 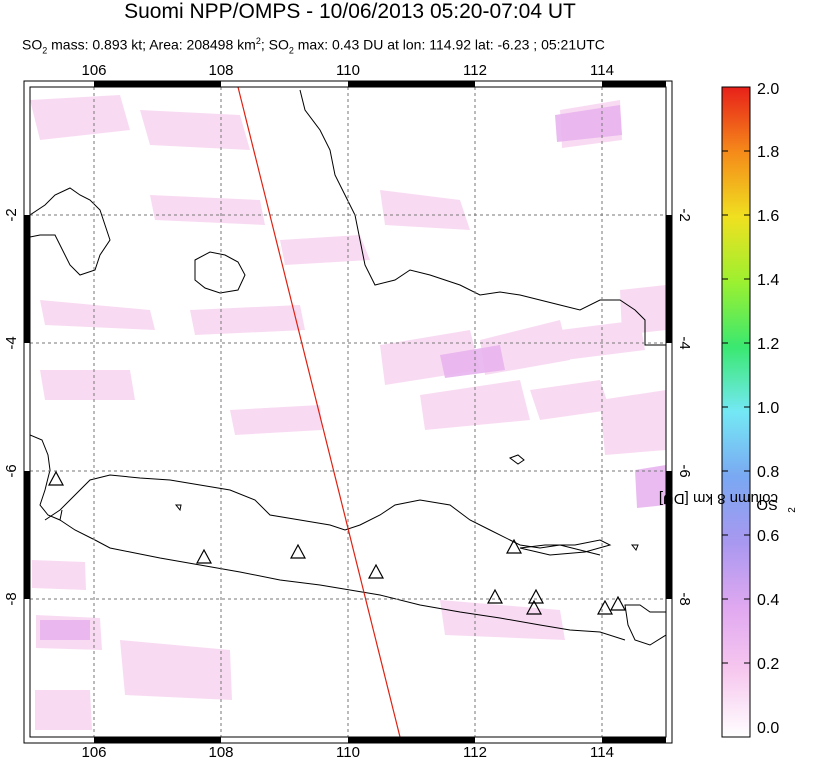 I want to click on colorbar-tick-label: 1.4, so click(x=768, y=280).